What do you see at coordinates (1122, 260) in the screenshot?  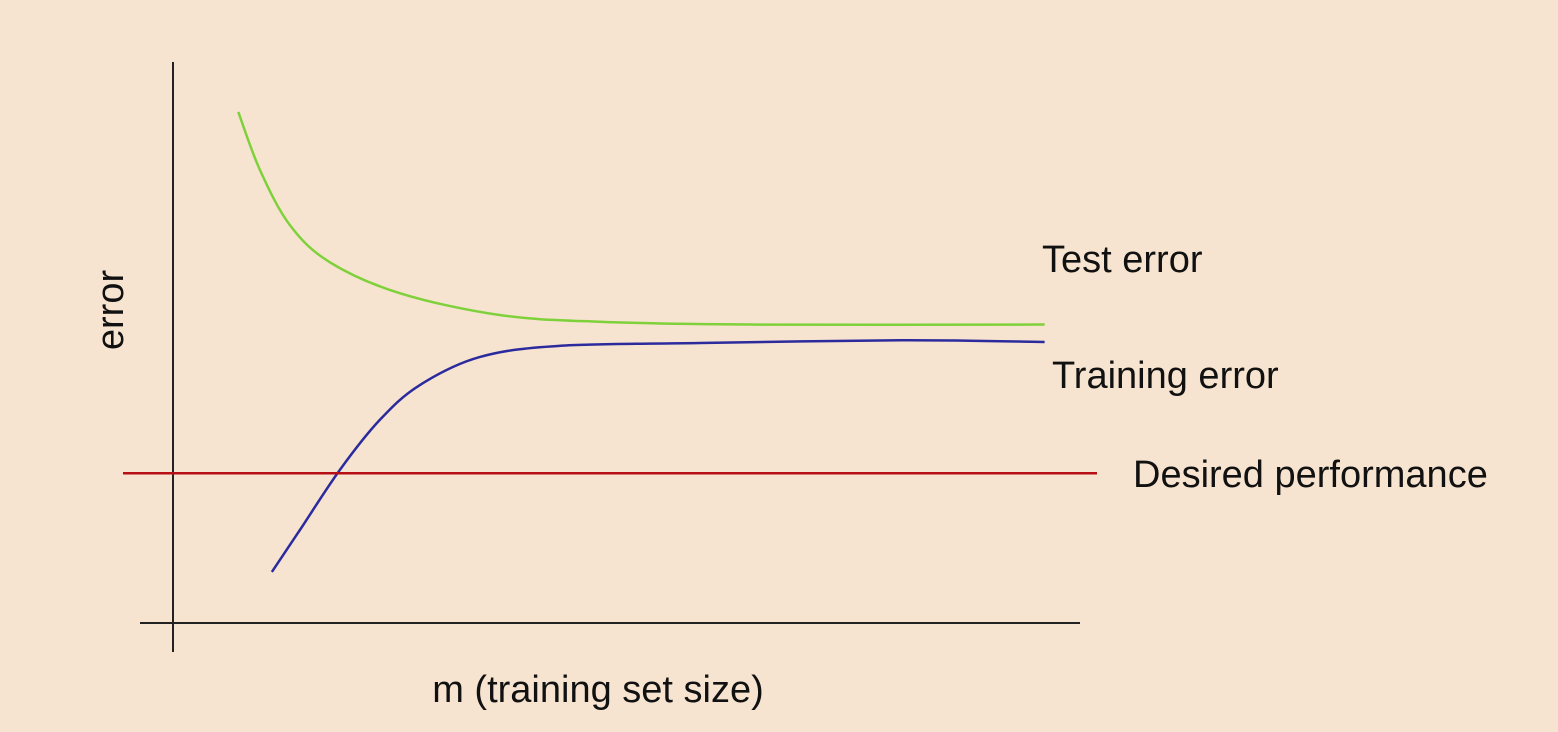 I see `series-label: Test error` at bounding box center [1122, 260].